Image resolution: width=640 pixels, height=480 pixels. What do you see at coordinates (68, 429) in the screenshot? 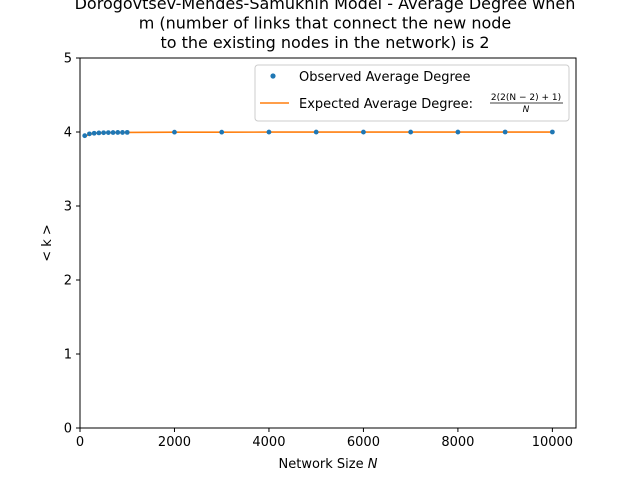
I see `y-tick-label: 0` at bounding box center [68, 429].